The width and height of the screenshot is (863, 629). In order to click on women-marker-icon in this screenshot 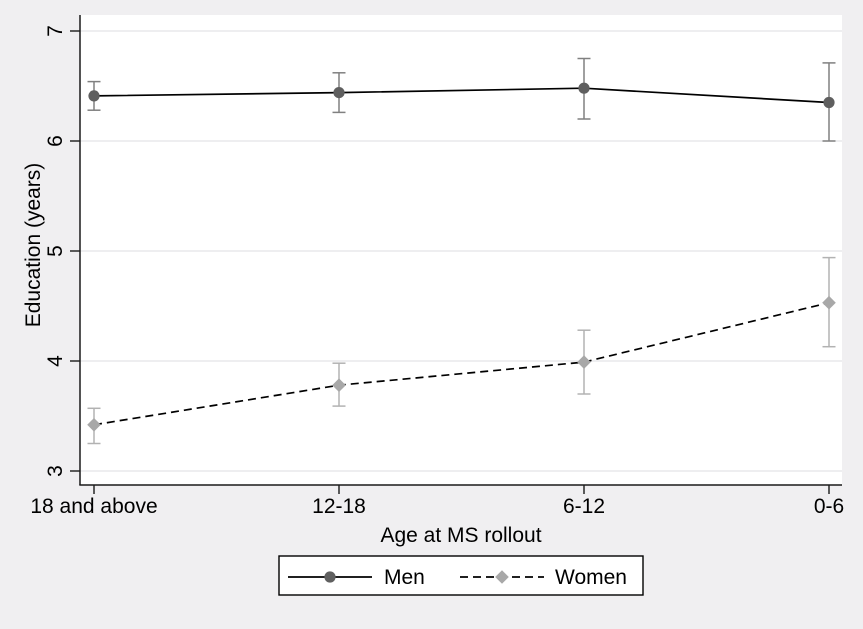, I will do `click(502, 577)`.